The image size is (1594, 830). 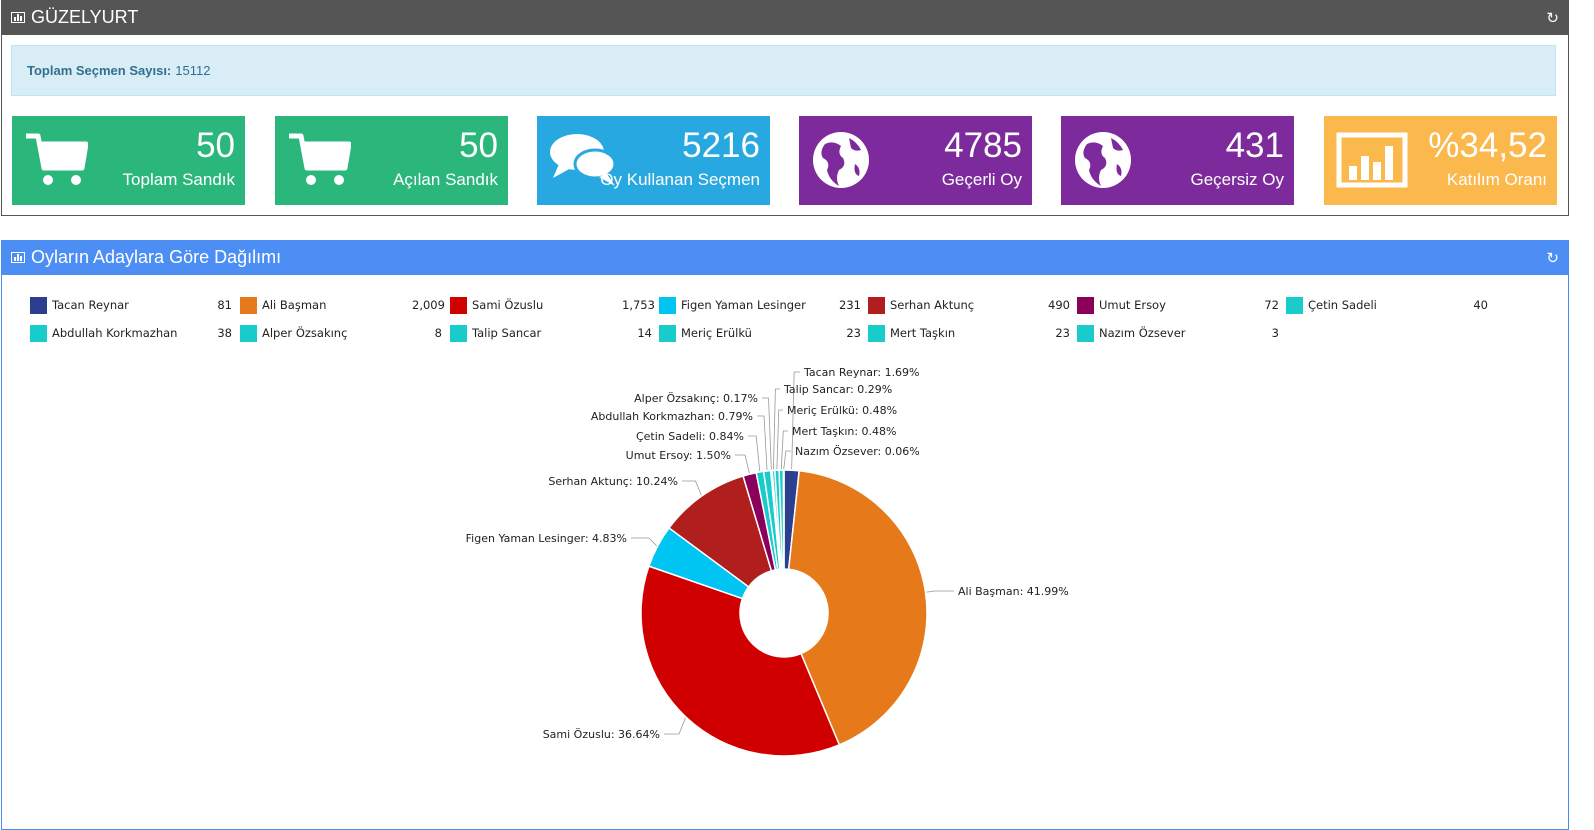 I want to click on stat-label: Geçerli Oy, so click(x=981, y=179).